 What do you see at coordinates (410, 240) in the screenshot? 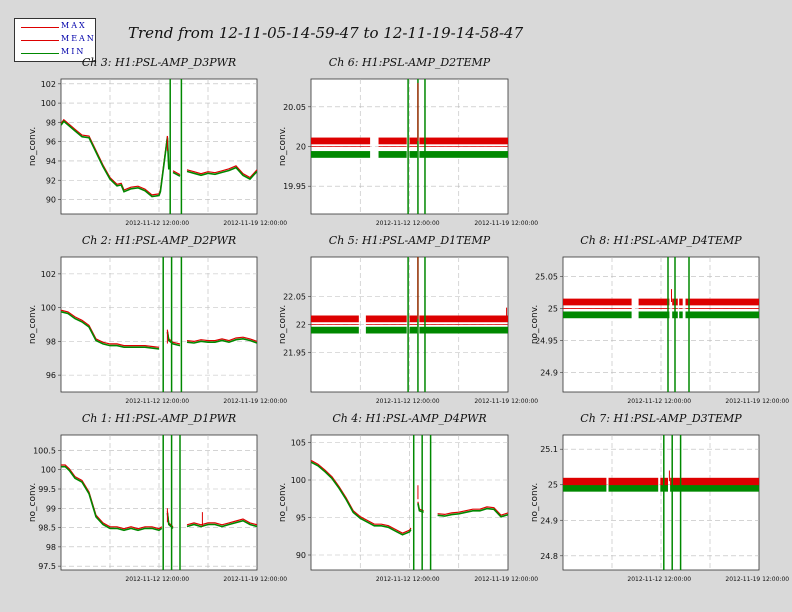
I see `chart-title: Ch 5: H1:PSL-AMP_D1TEMP` at bounding box center [410, 240].